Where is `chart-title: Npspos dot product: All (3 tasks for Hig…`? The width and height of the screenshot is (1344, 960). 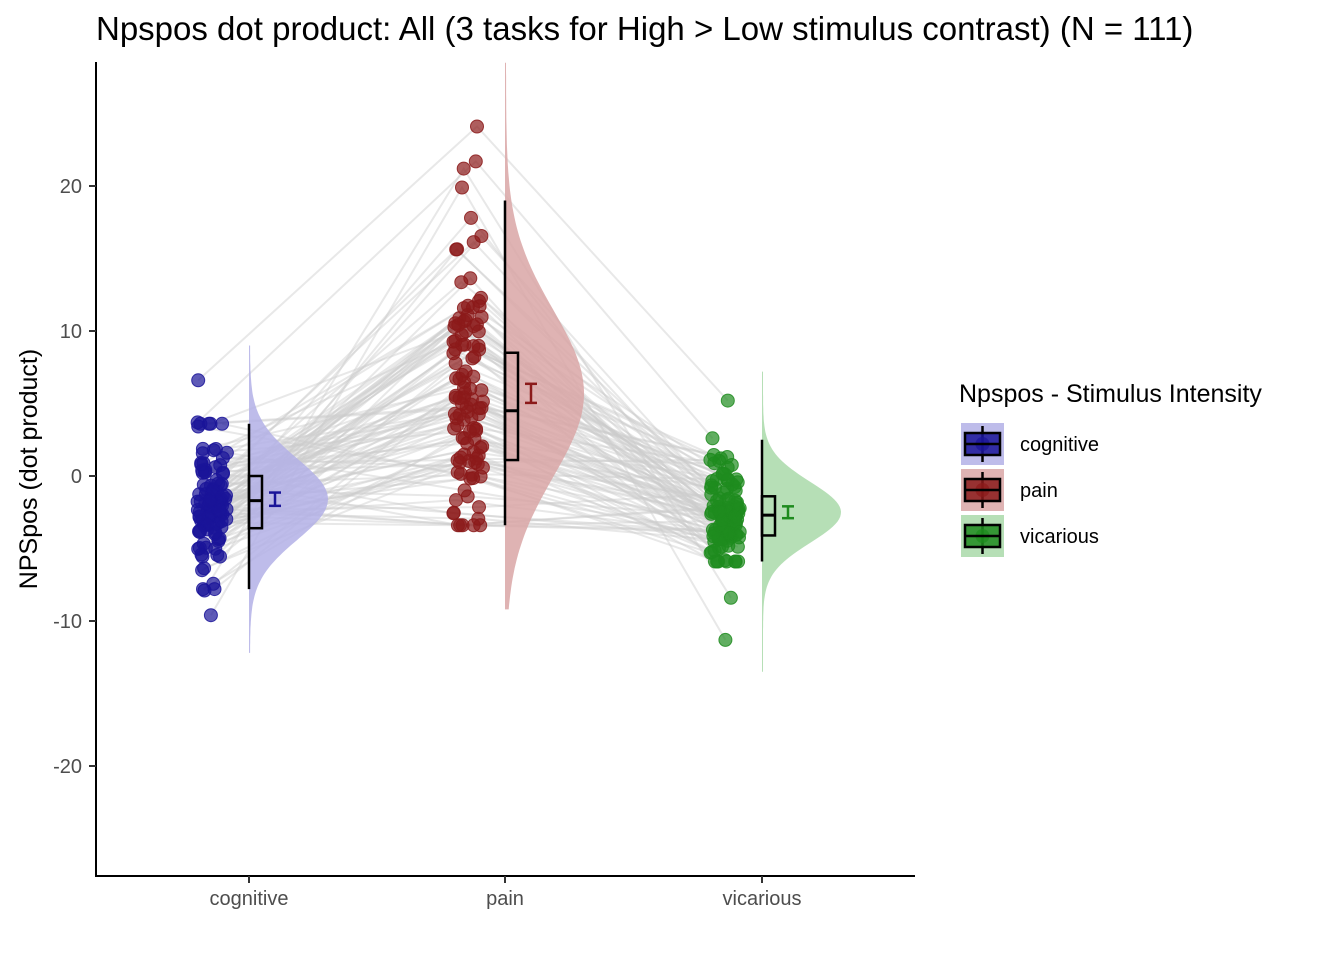 chart-title: Npspos dot product: All (3 tasks for Hig… is located at coordinates (644, 28).